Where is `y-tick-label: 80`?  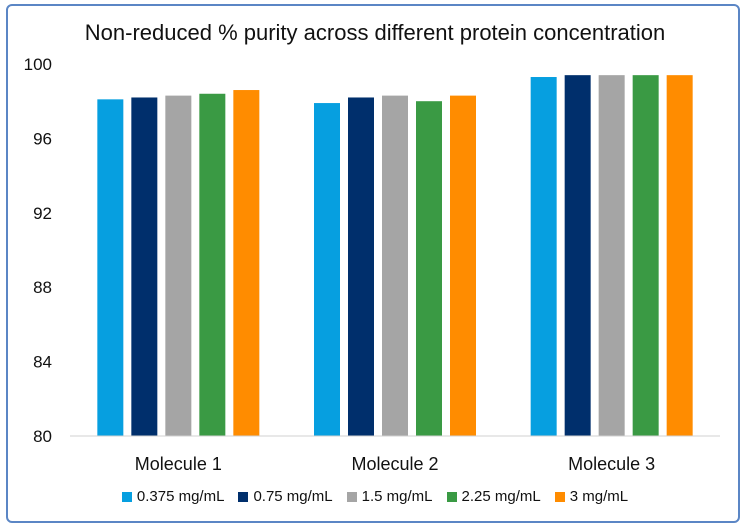 y-tick-label: 80 is located at coordinates (42, 436).